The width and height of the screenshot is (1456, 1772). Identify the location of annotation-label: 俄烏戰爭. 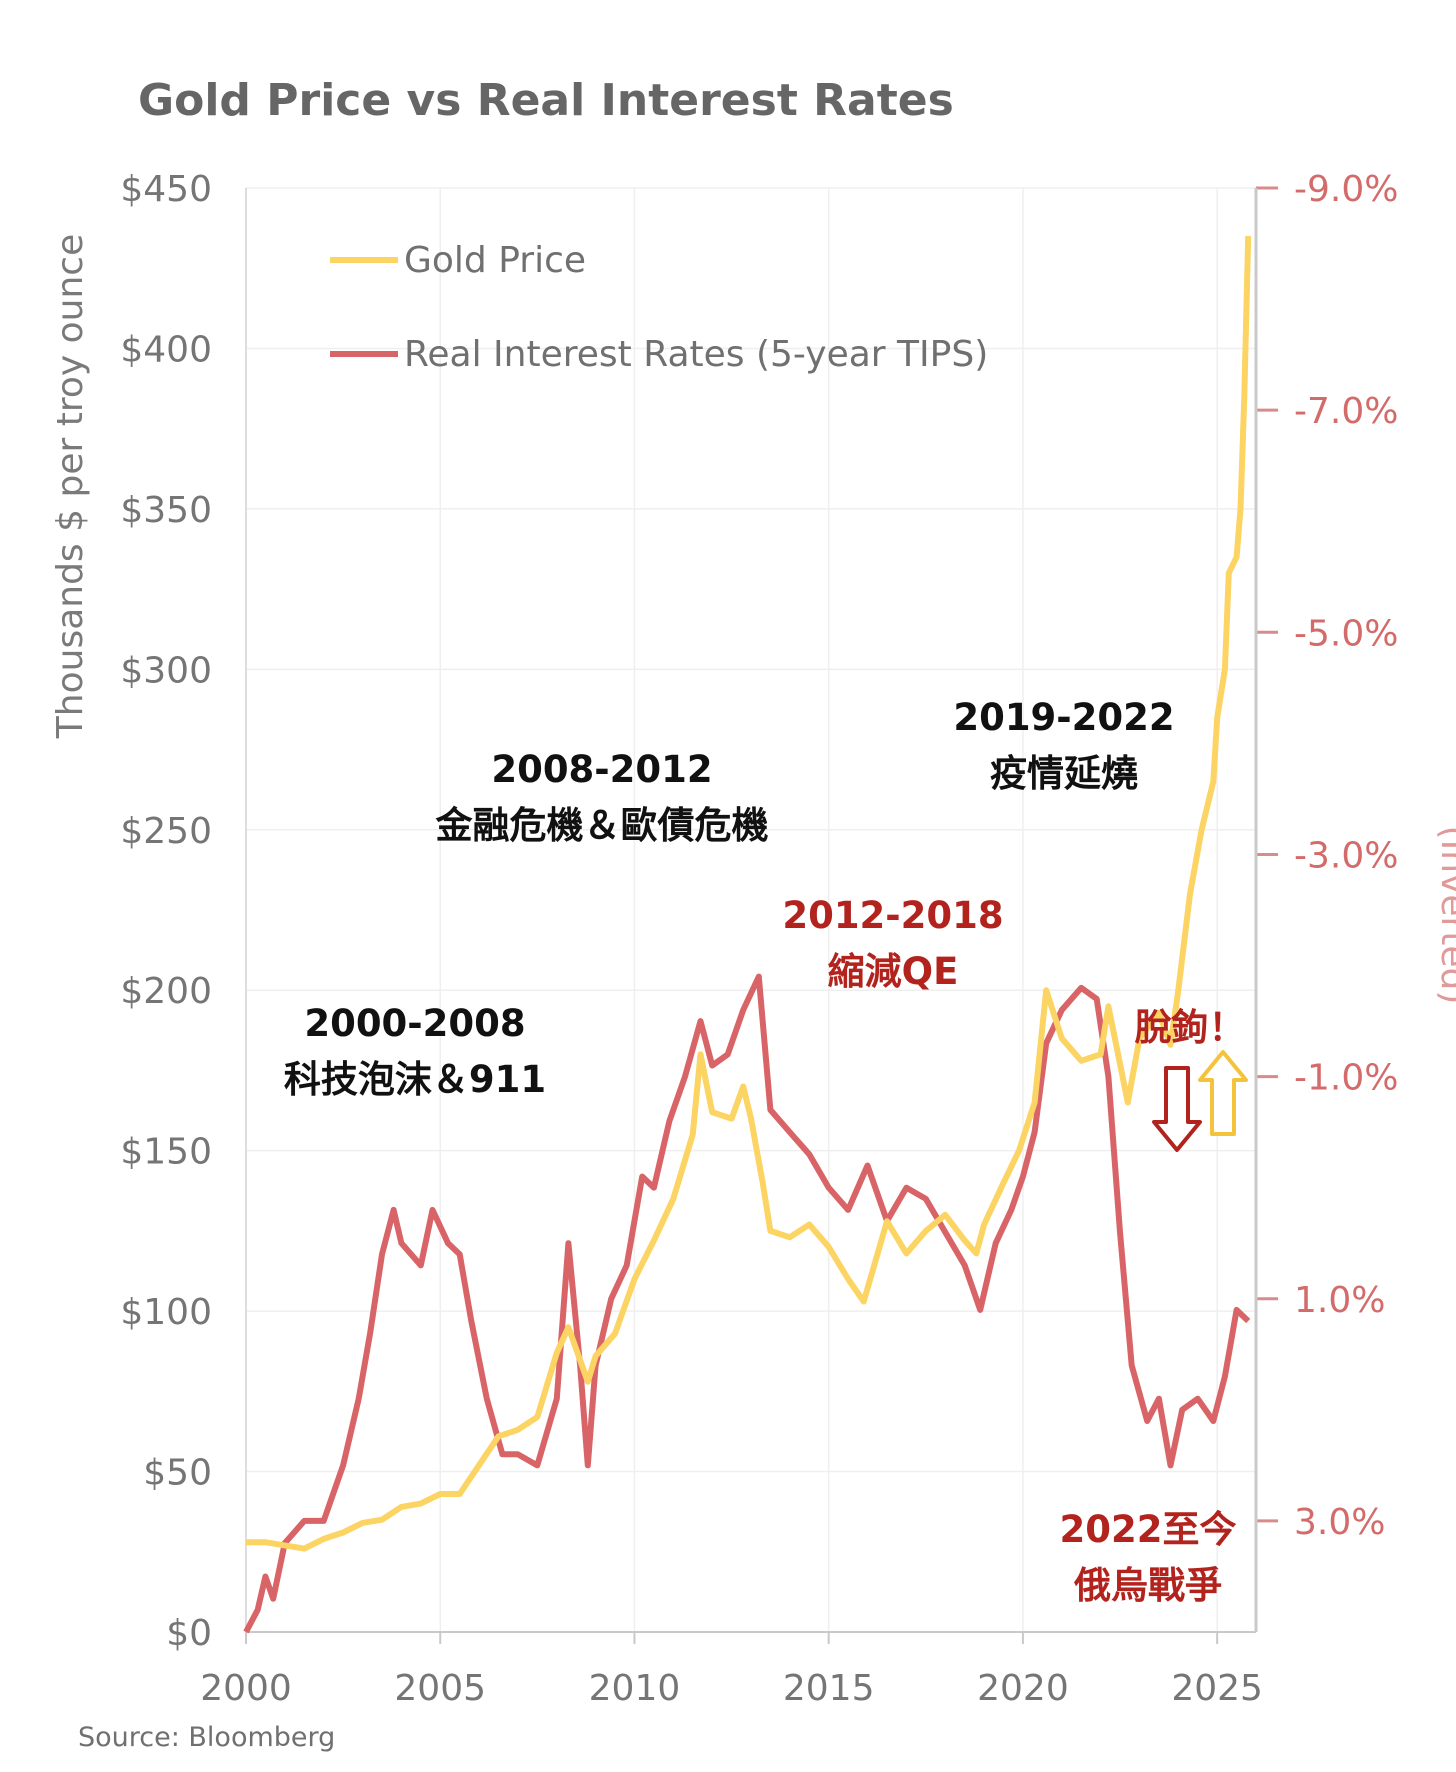
(1147, 1585).